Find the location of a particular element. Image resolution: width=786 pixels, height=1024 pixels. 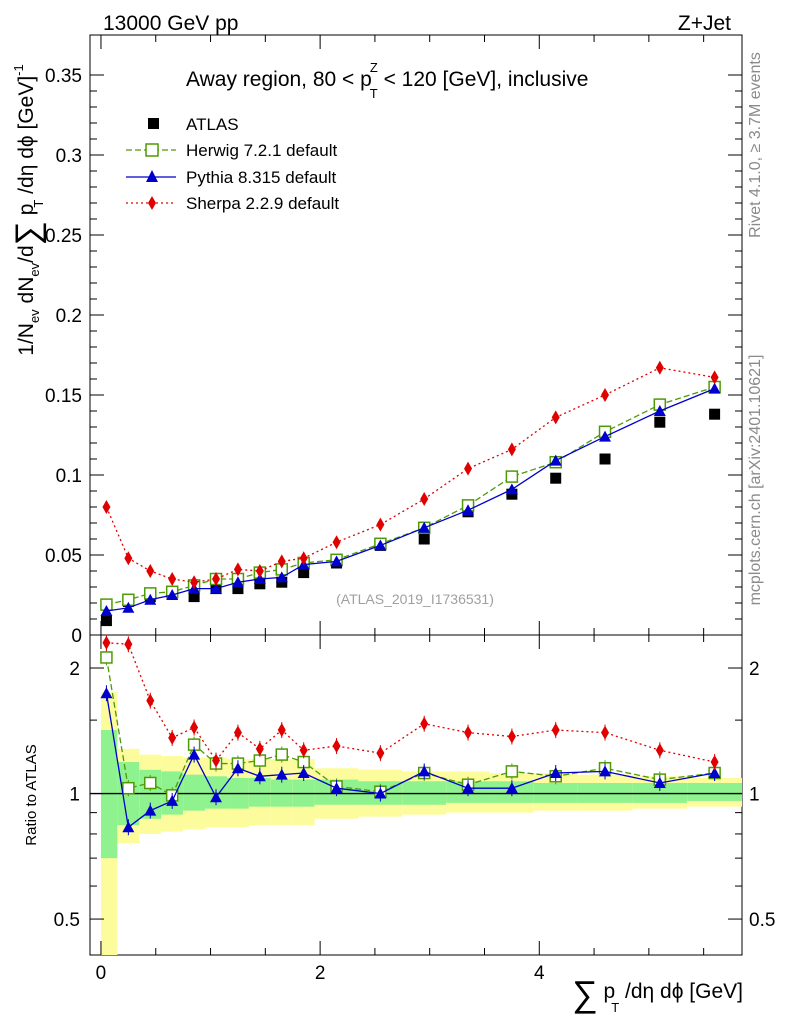

main-ytick-label: 0.25 is located at coordinates (63, 236).